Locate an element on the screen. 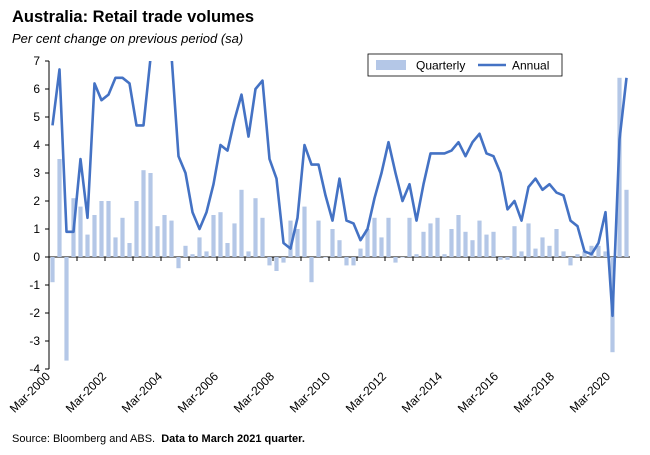  y-tick-label: 2 is located at coordinates (36, 201).